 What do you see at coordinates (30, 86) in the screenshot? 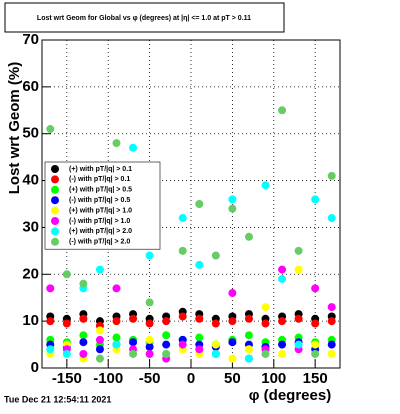
I see `y-tick-label: 60` at bounding box center [30, 86].